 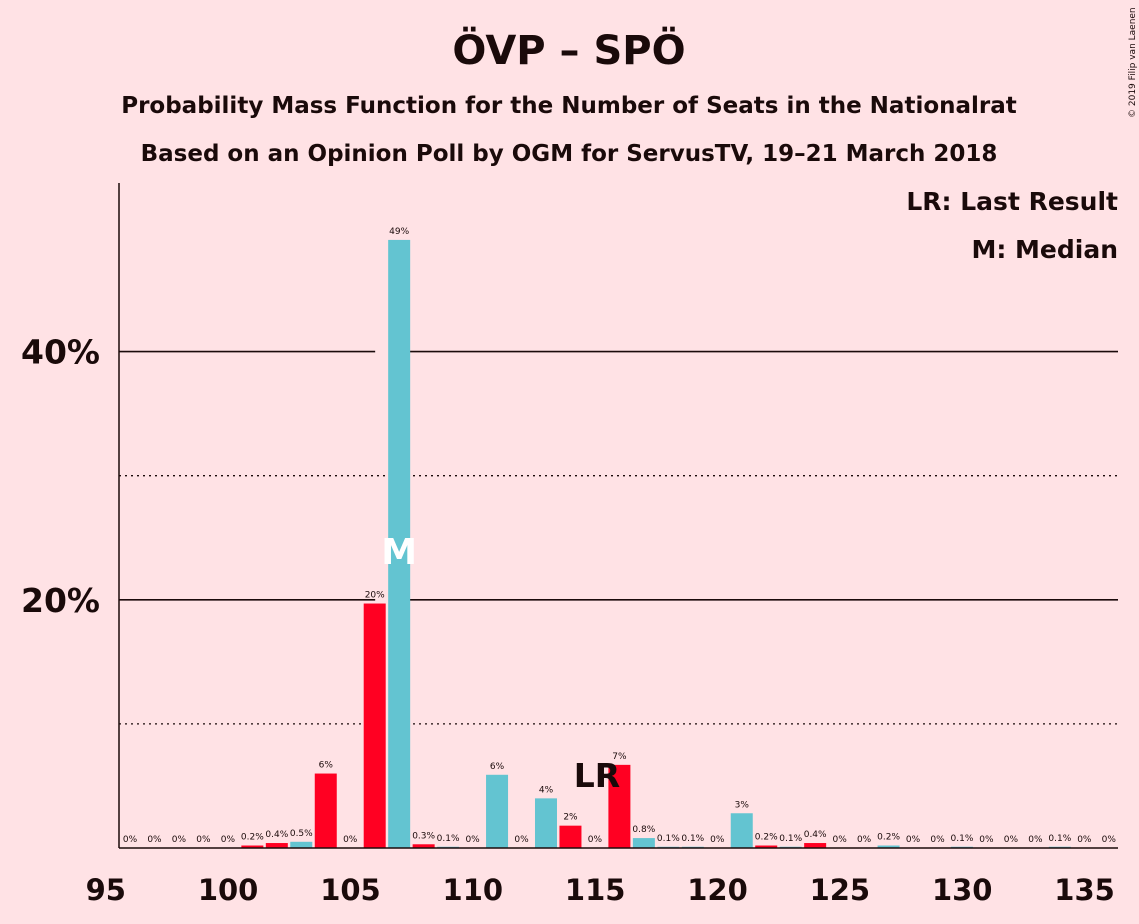 What do you see at coordinates (301, 834) in the screenshot?
I see `bar-value-label: 0.5%` at bounding box center [301, 834].